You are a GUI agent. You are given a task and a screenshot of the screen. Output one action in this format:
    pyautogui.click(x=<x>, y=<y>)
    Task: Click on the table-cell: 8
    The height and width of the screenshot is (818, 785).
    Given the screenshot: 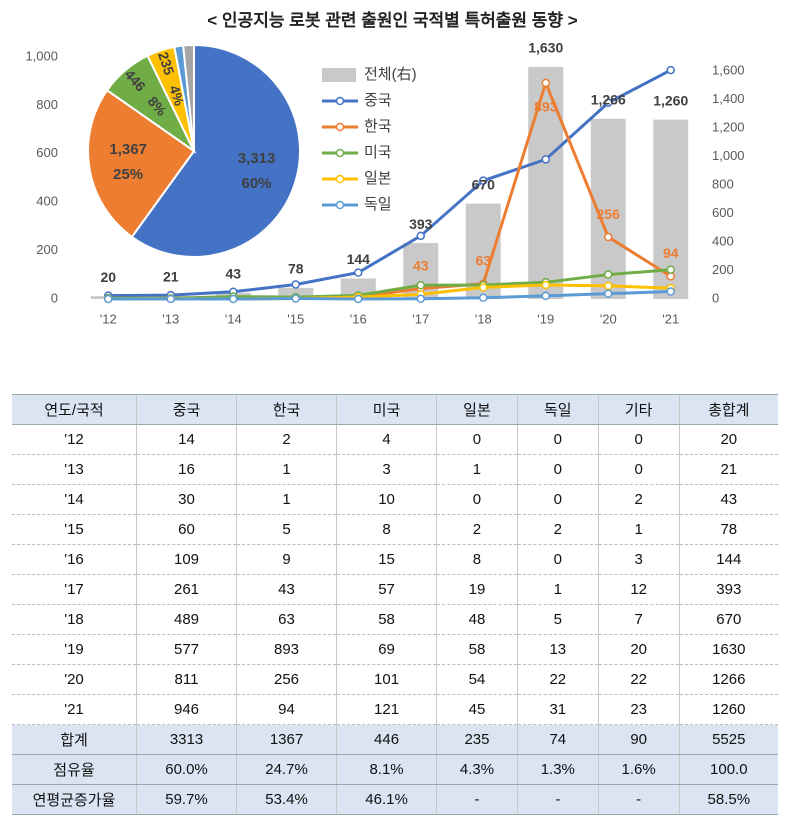 What is the action you would take?
    pyautogui.click(x=386, y=529)
    